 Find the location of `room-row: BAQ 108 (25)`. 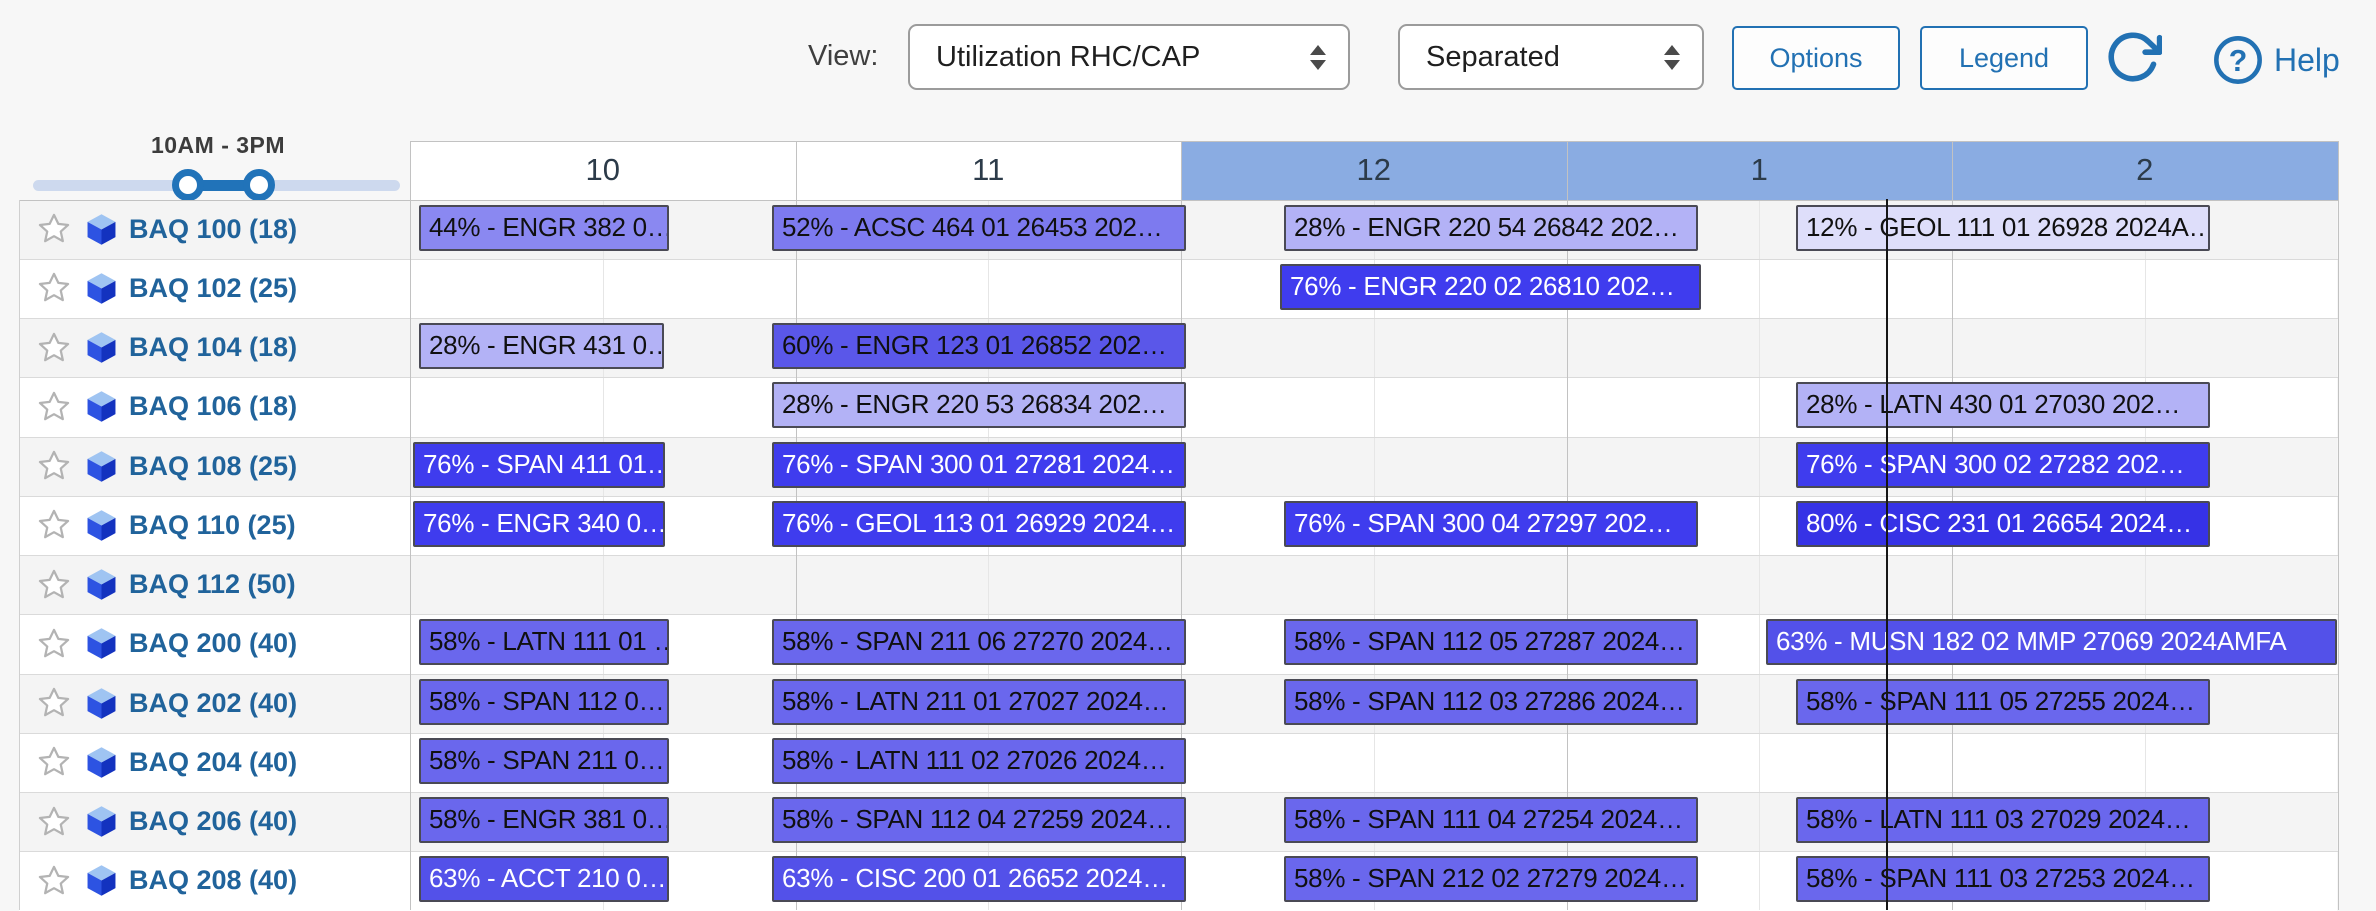

room-row: BAQ 108 (25) is located at coordinates (214, 466).